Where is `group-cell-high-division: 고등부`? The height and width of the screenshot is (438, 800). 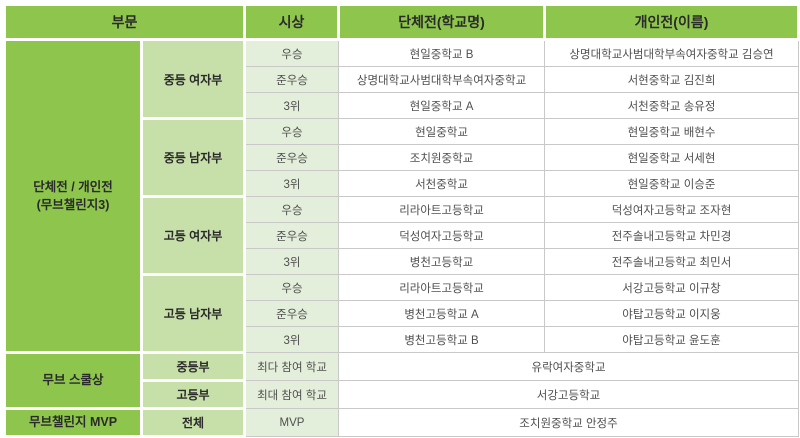 group-cell-high-division: 고등부 is located at coordinates (193, 394).